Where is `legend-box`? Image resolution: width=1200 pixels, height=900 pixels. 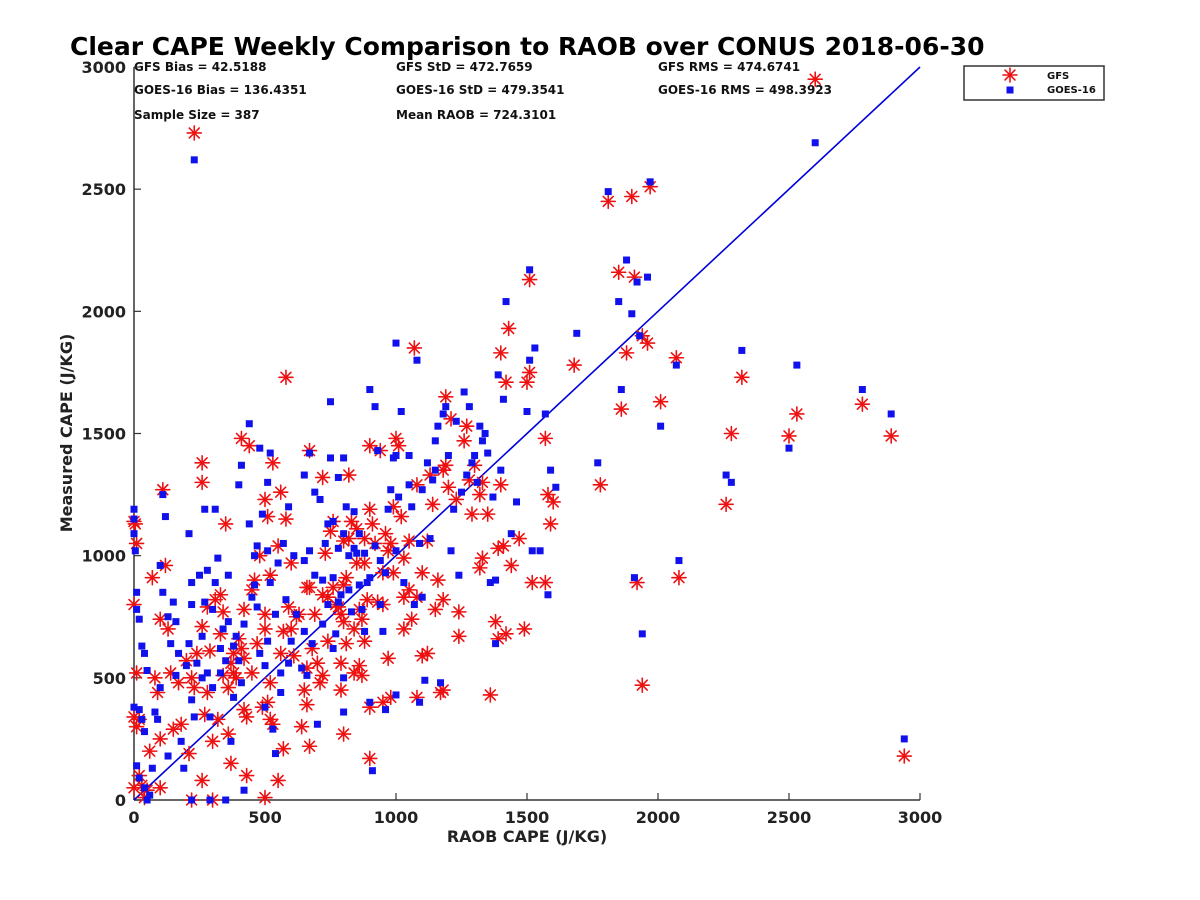
legend-box is located at coordinates (1034, 83).